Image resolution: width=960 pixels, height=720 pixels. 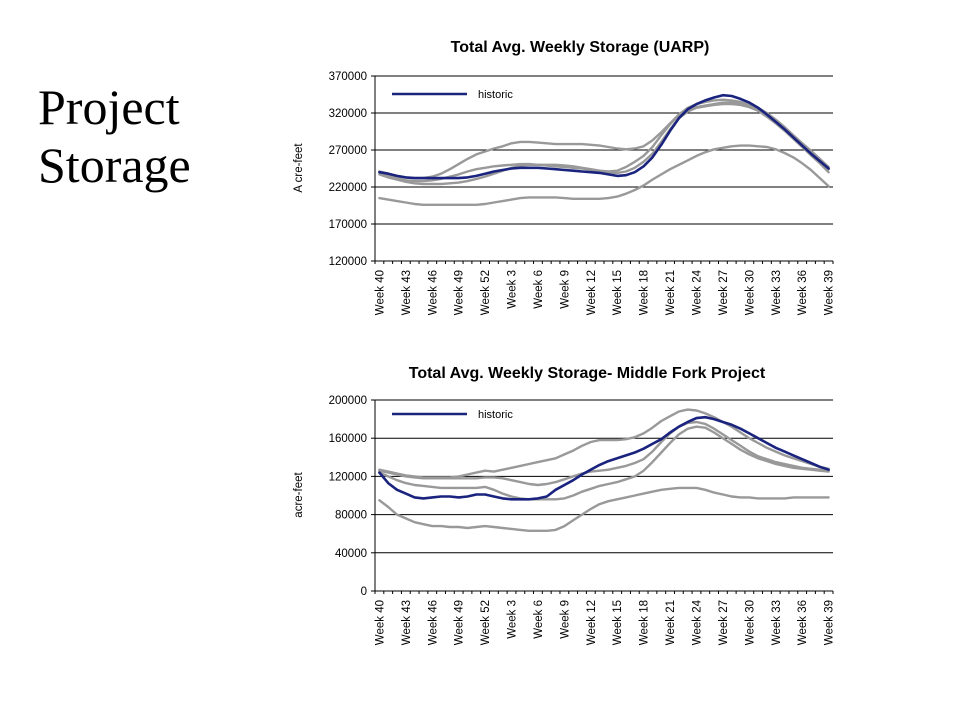 What do you see at coordinates (299, 168) in the screenshot?
I see `y-axis-label: A cre-feet` at bounding box center [299, 168].